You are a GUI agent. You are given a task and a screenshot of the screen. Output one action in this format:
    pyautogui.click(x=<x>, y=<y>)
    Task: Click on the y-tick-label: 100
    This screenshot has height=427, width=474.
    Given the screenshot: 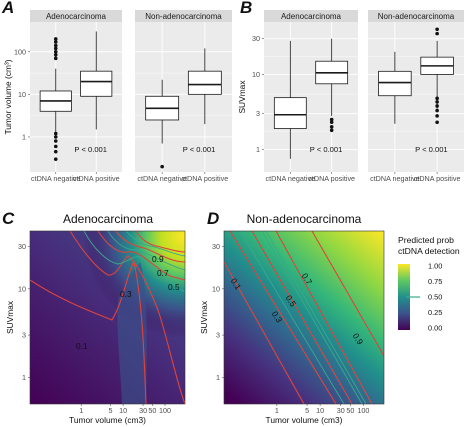 What is the action you would take?
    pyautogui.click(x=20, y=51)
    